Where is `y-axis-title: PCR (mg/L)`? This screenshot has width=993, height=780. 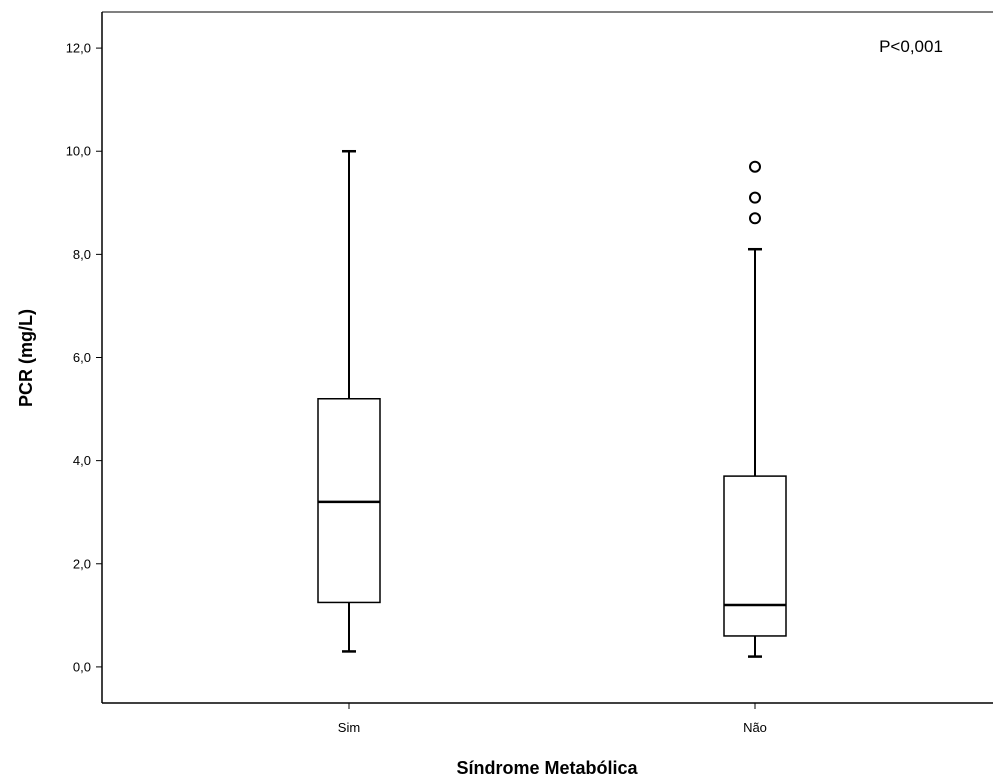
y-axis-title: PCR (mg/L) is located at coordinates (26, 358).